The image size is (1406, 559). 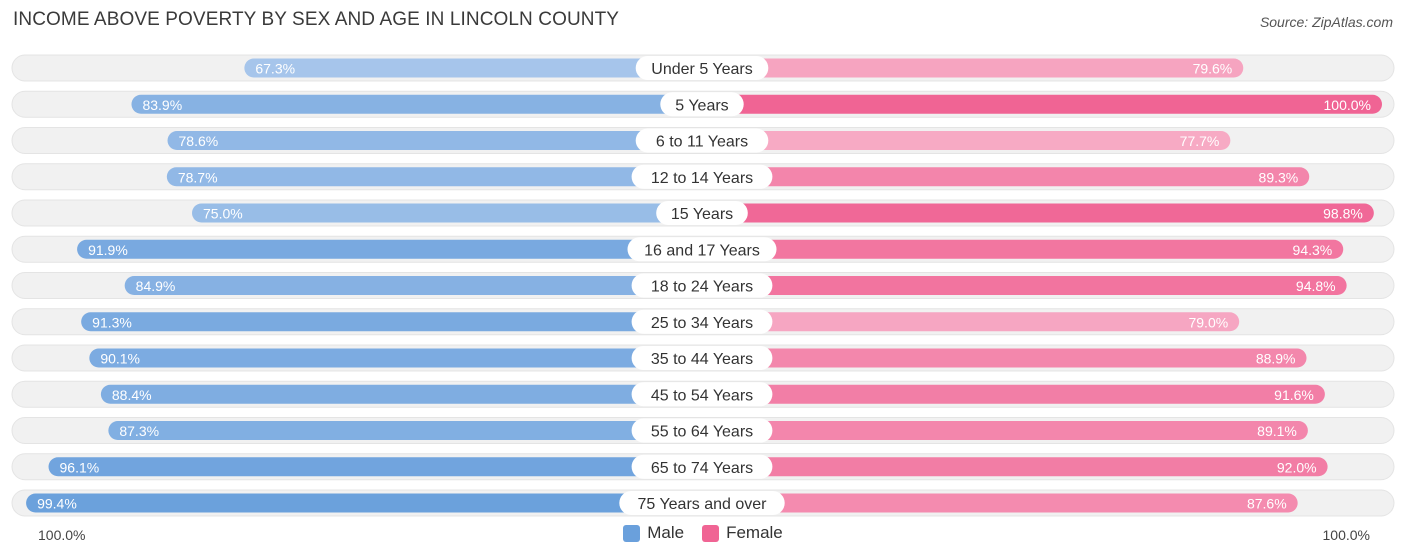 What do you see at coordinates (1000, 503) in the screenshot?
I see `bar-female-75-years-and-over` at bounding box center [1000, 503].